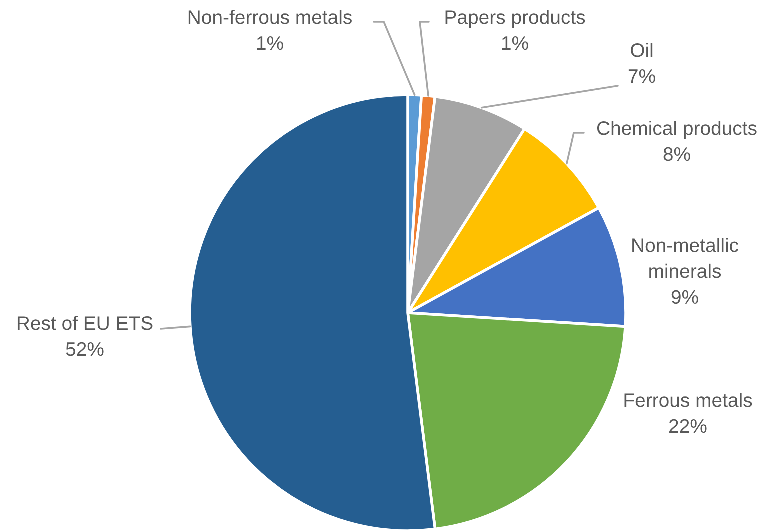 The image size is (776, 531). Describe the element at coordinates (677, 130) in the screenshot. I see `slice-label: Chemical products` at that location.